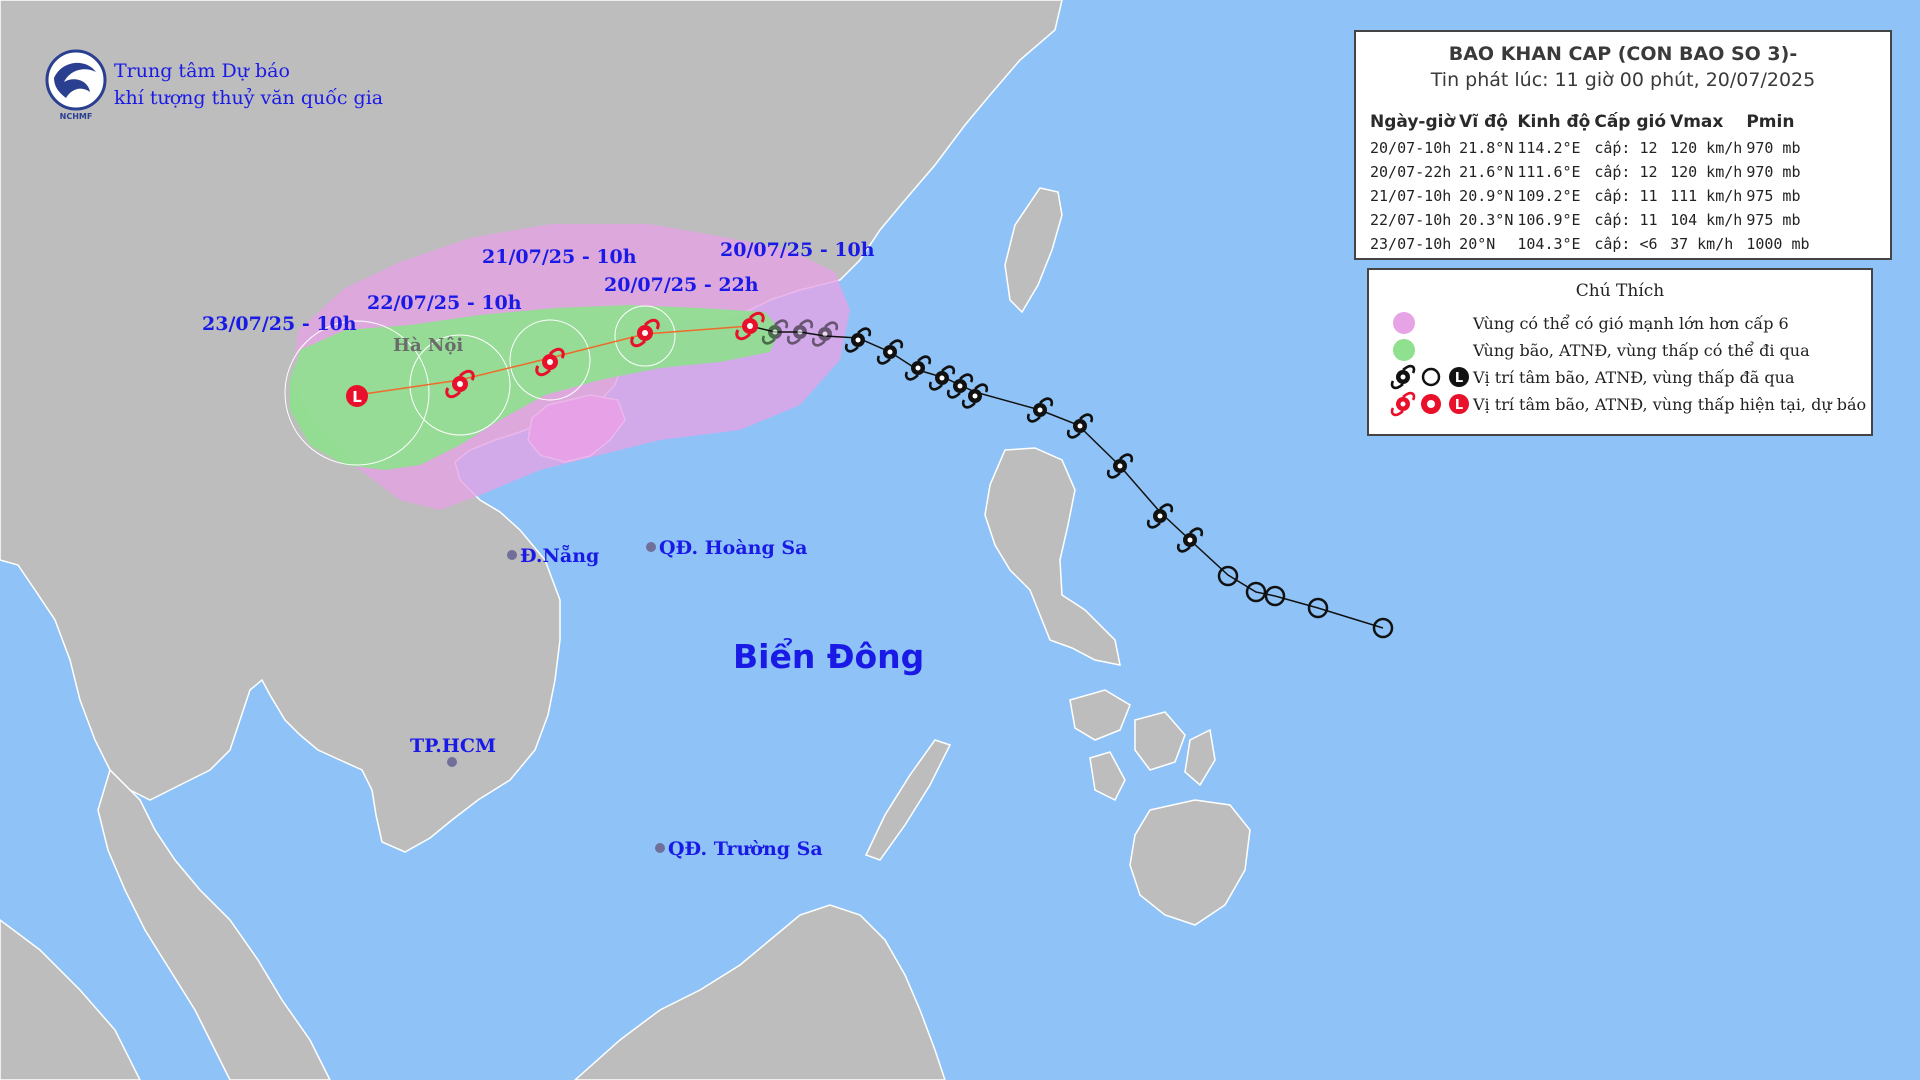  I want to click on forecast-uncertainty-circles, so click(480, 385).